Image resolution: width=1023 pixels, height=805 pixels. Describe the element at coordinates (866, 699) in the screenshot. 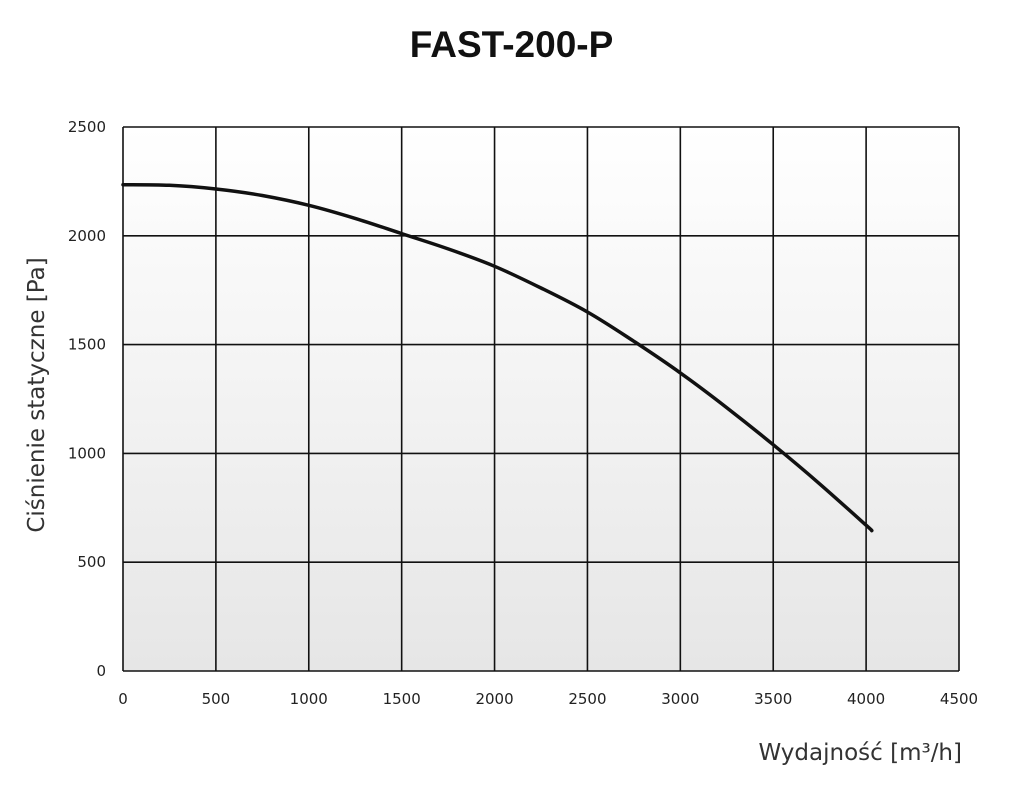

I see `x-tick-label: 4000` at that location.